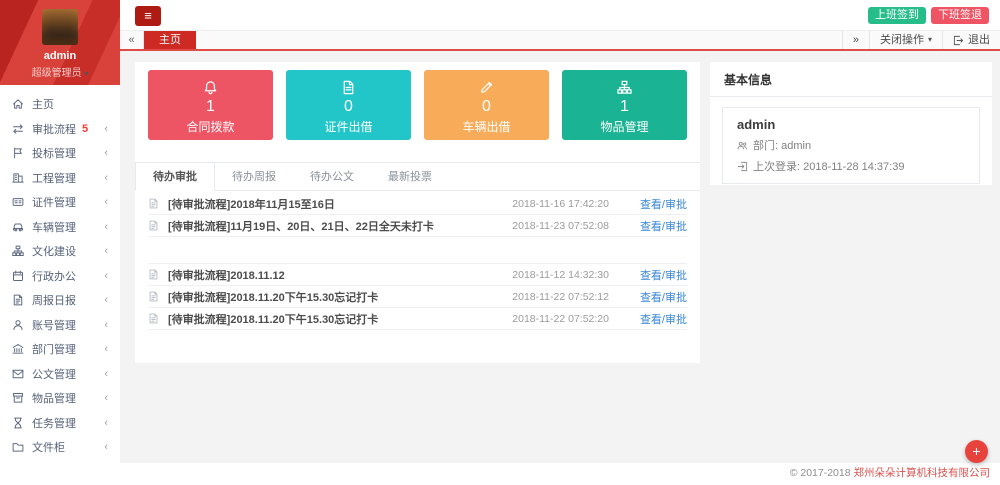  I want to click on envelope-icon, so click(18, 374).